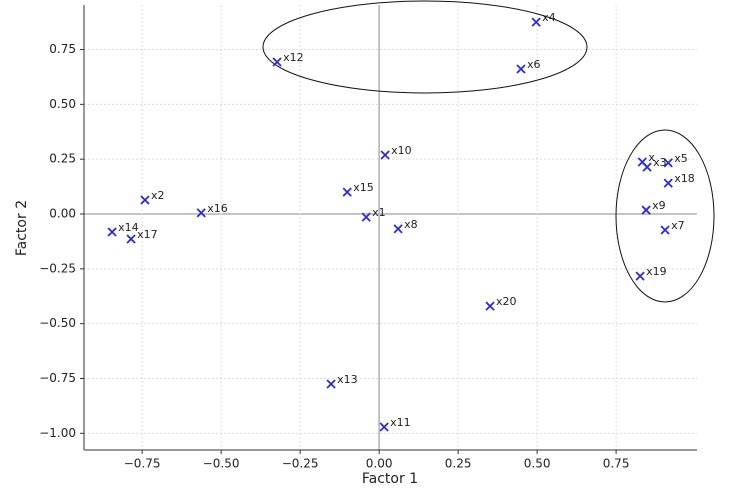  Describe the element at coordinates (656, 271) in the screenshot. I see `point-label: x19` at that location.